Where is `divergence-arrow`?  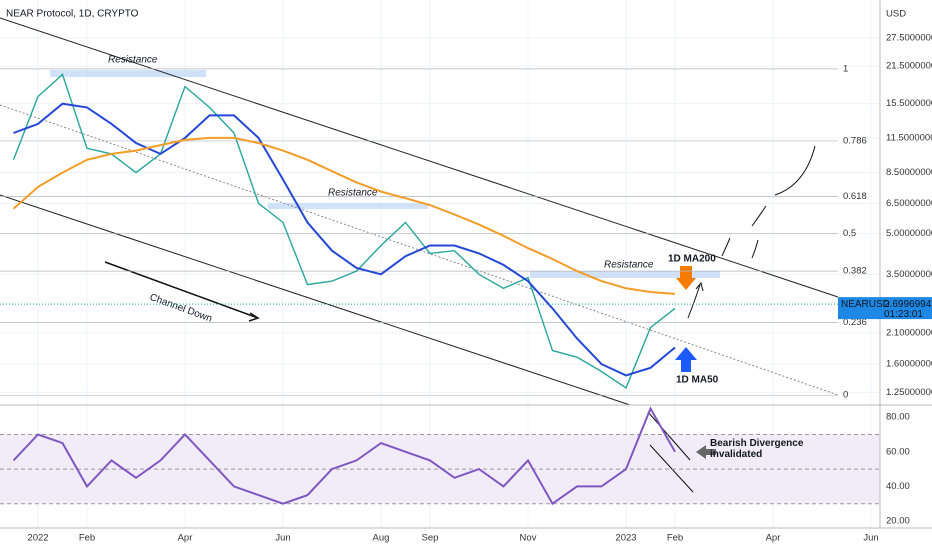
divergence-arrow is located at coordinates (706, 452).